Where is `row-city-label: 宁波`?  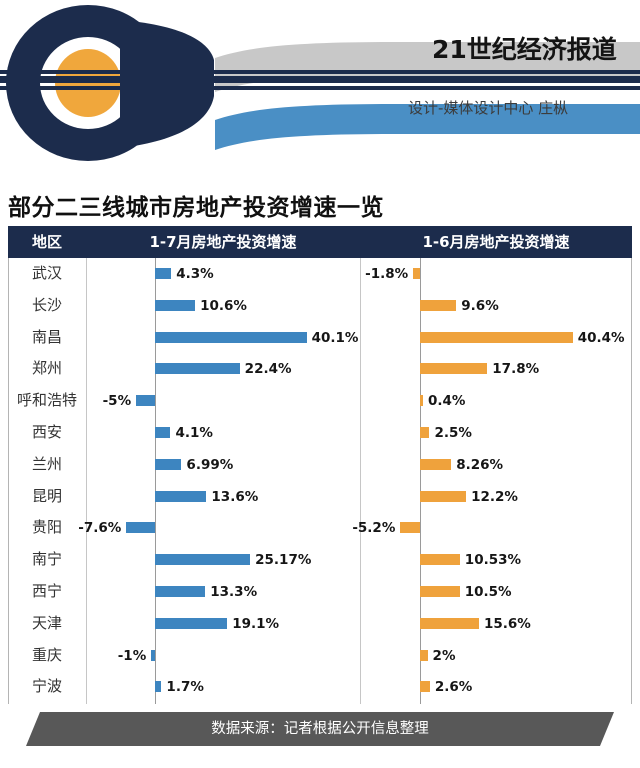 row-city-label: 宁波 is located at coordinates (46, 686).